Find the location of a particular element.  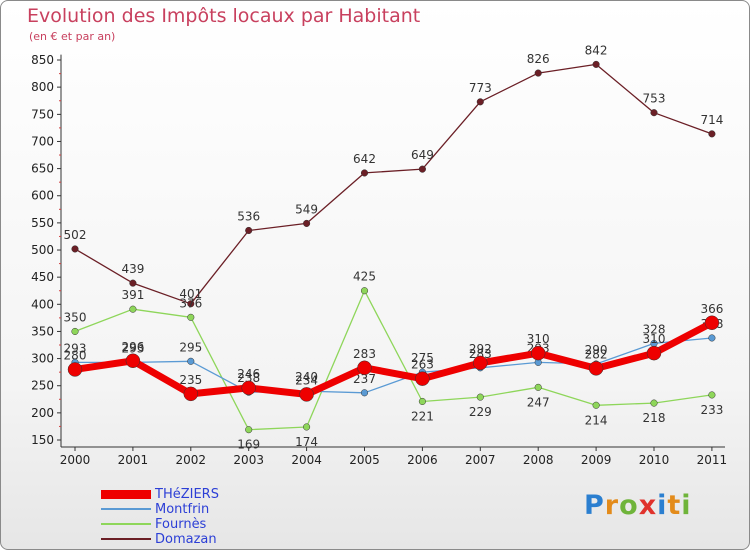

legend-swatch-domazan is located at coordinates (126, 539).